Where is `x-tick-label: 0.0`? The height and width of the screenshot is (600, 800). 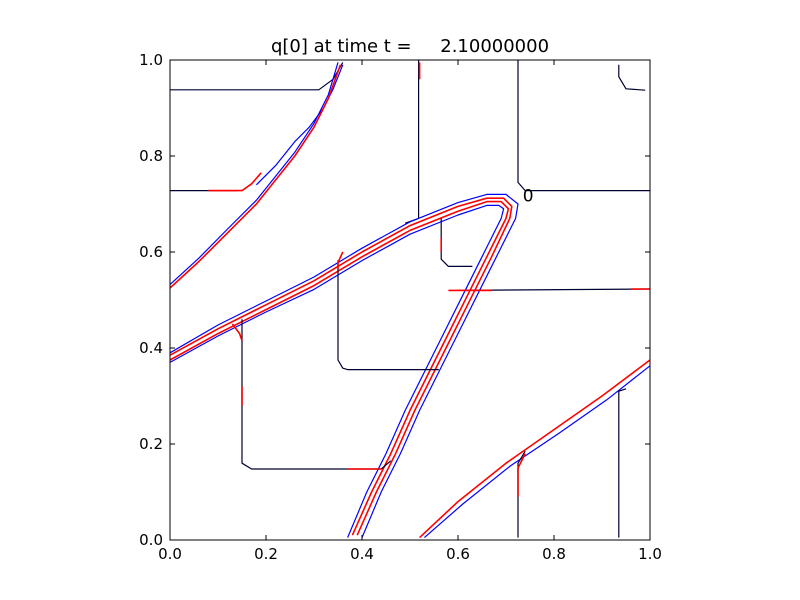 x-tick-label: 0.0 is located at coordinates (170, 554).